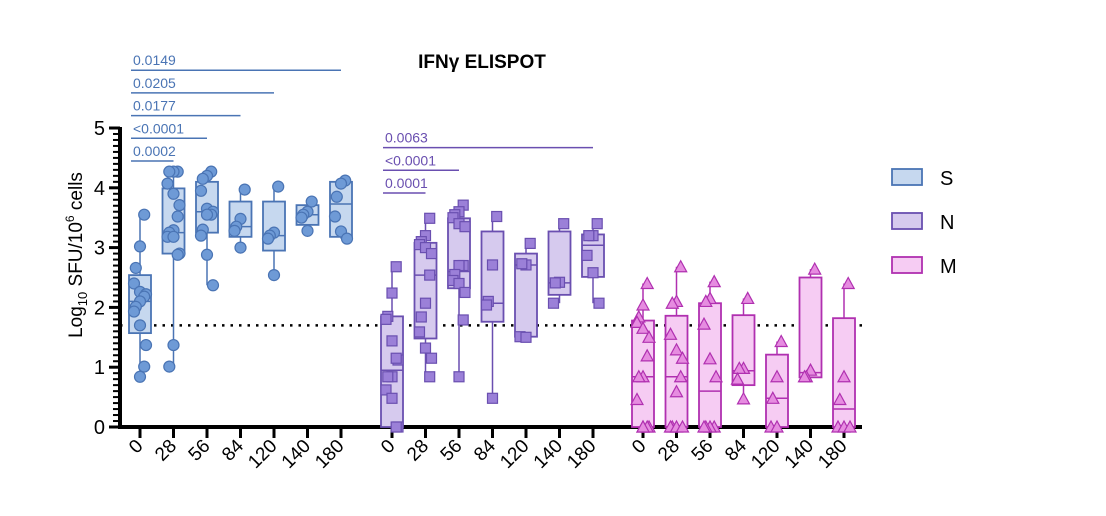  I want to click on p-value-label: 0.0063, so click(406, 138).